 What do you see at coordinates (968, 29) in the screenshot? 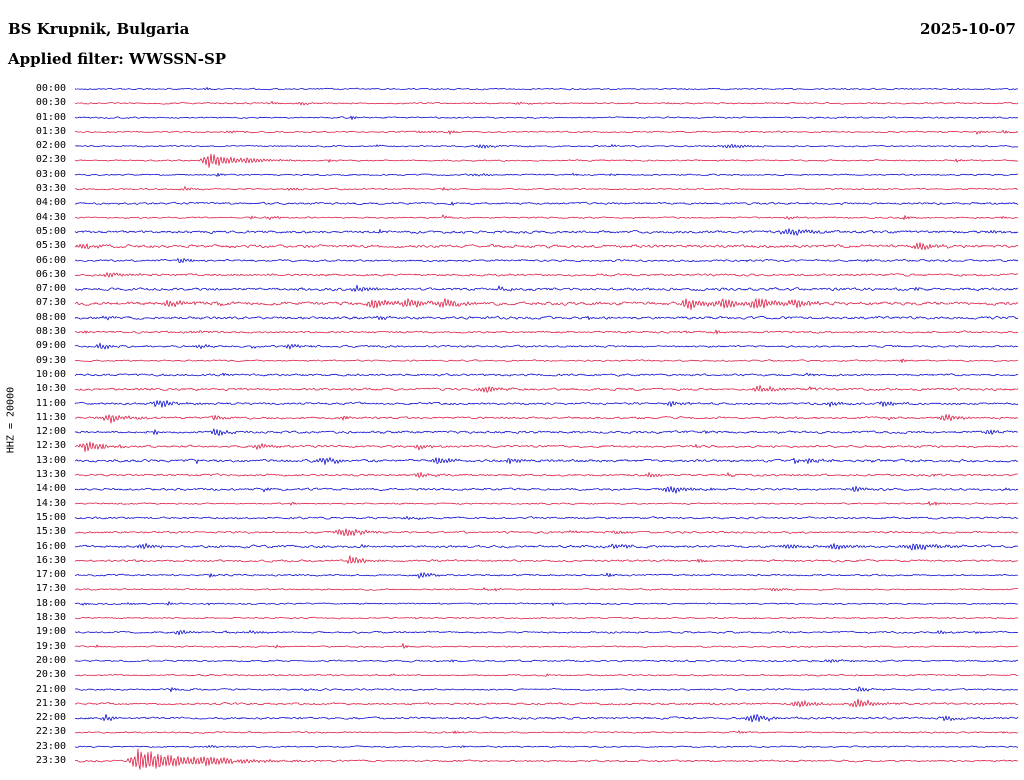
I see `header-date: 2025-10-07` at bounding box center [968, 29].